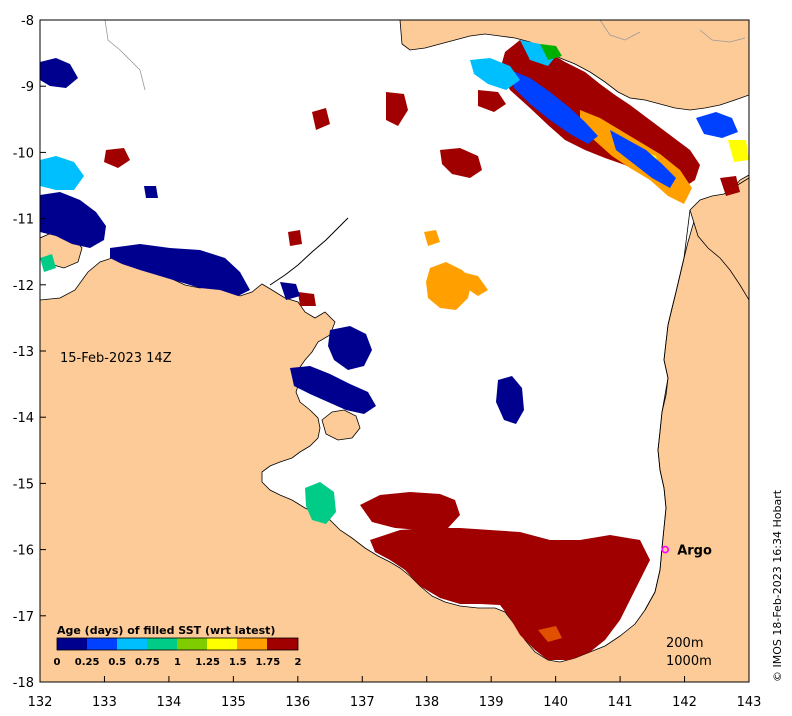 The image size is (792, 716). I want to click on y-tick-label: -14, so click(23, 418).